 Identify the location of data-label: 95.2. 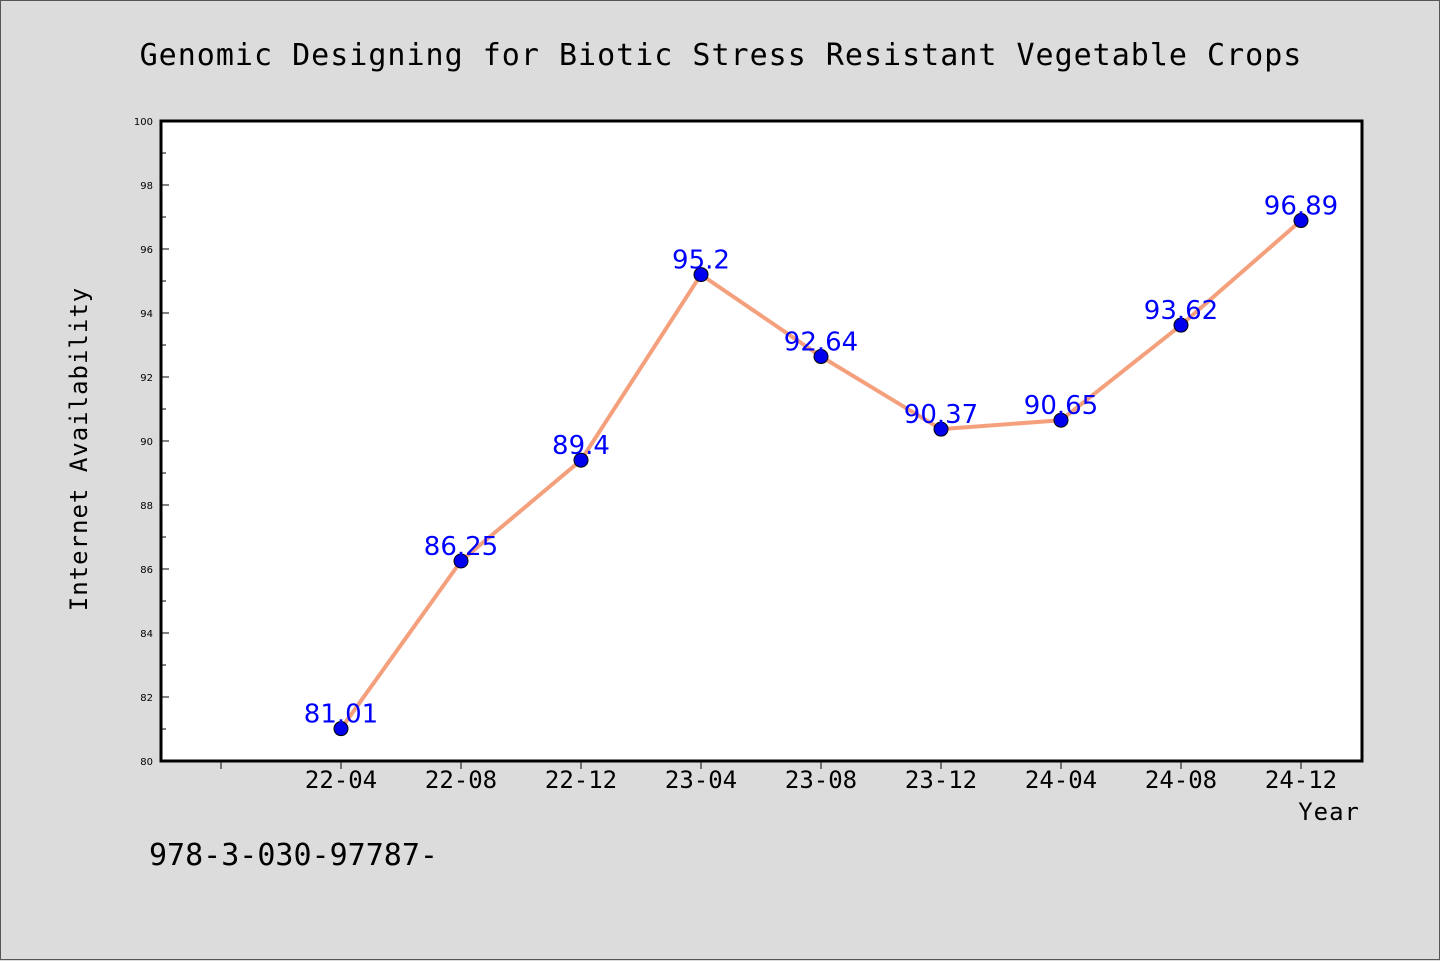
(701, 261).